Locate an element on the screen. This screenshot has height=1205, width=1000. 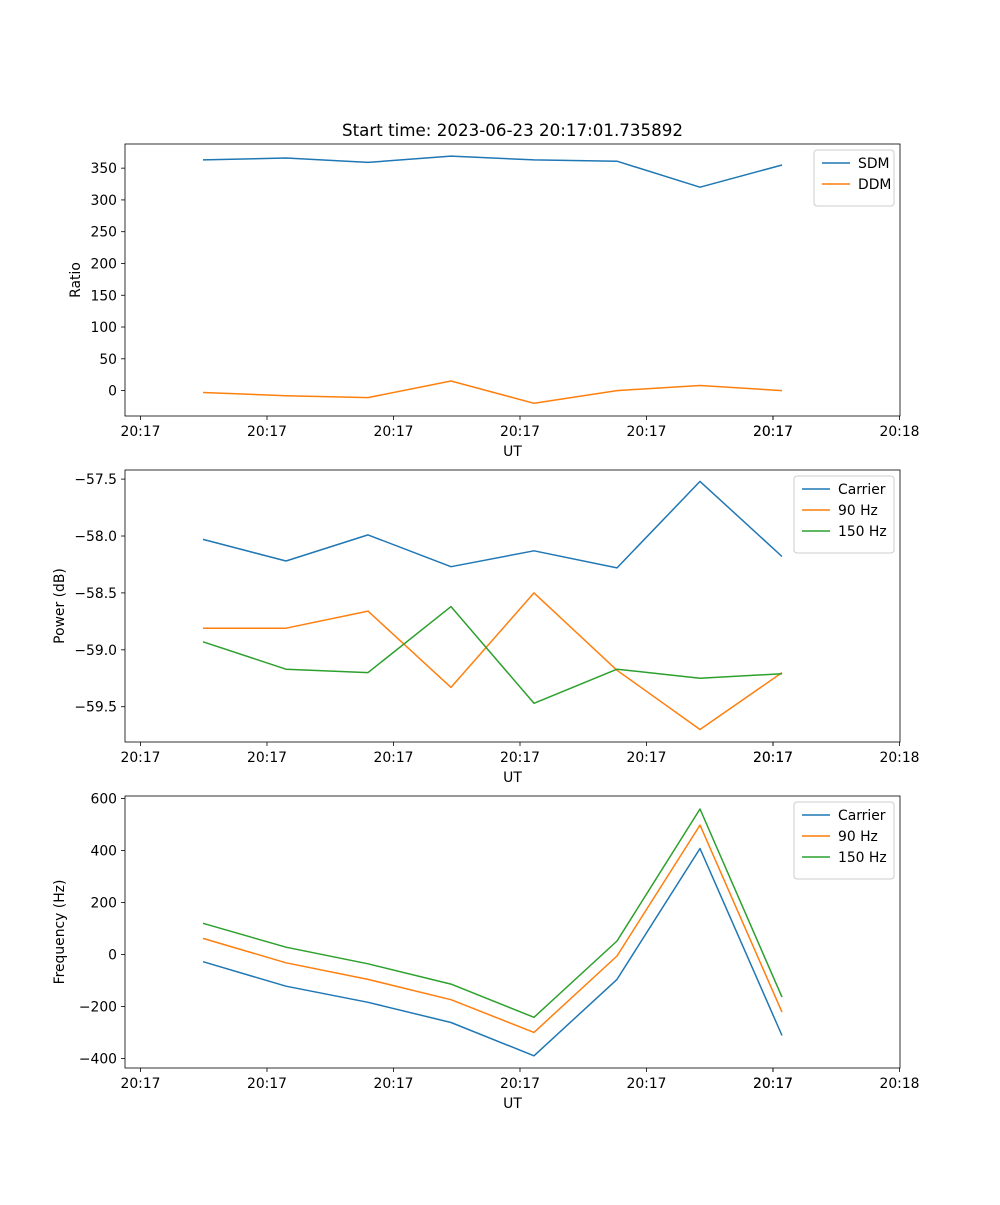
y-axis-label: Power (dB) is located at coordinates (60, 606).